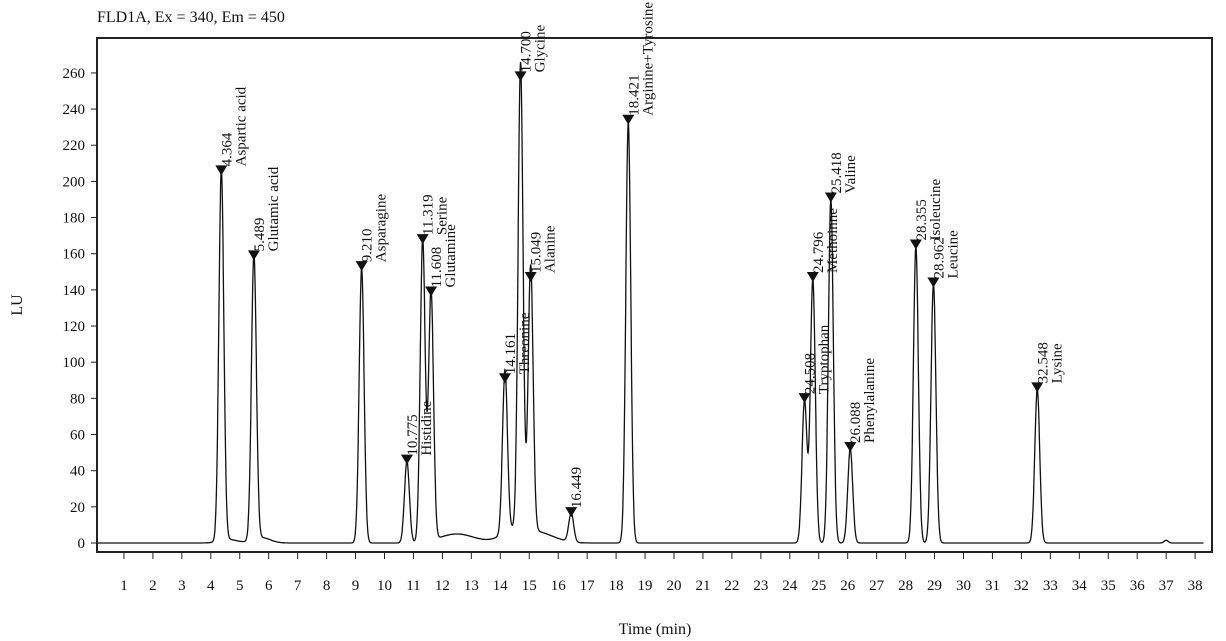 Image resolution: width=1226 pixels, height=641 pixels. What do you see at coordinates (80, 309) in the screenshot?
I see `y-axis: 0 20 40 60 80 100 120 140 160 180 200 220 240 260` at bounding box center [80, 309].